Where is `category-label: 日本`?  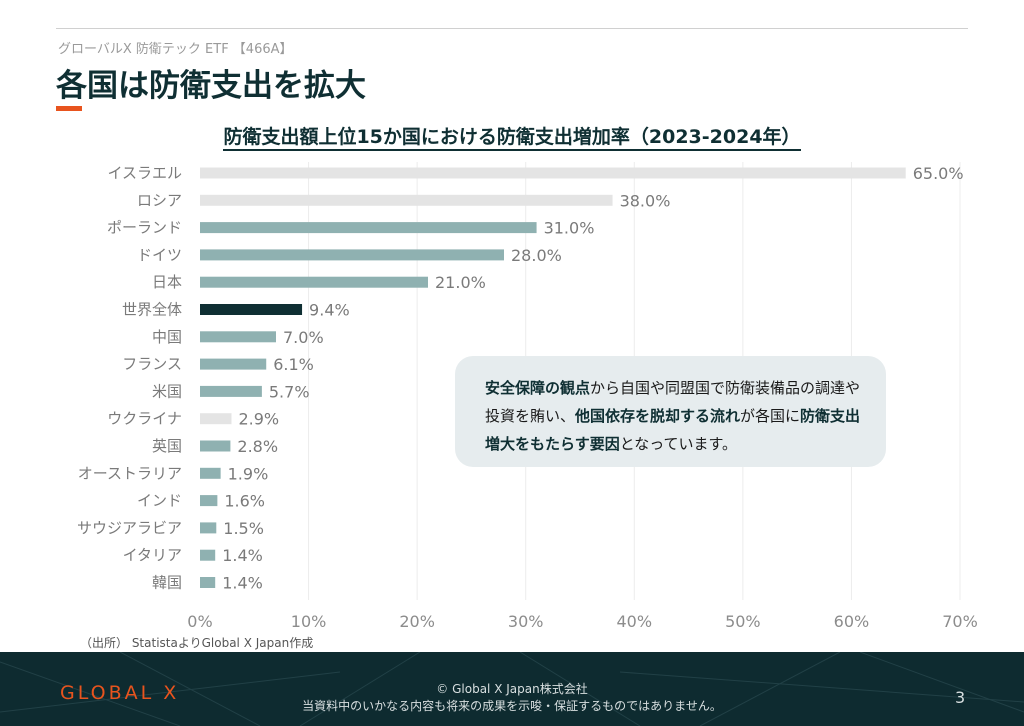 category-label: 日本 is located at coordinates (167, 282).